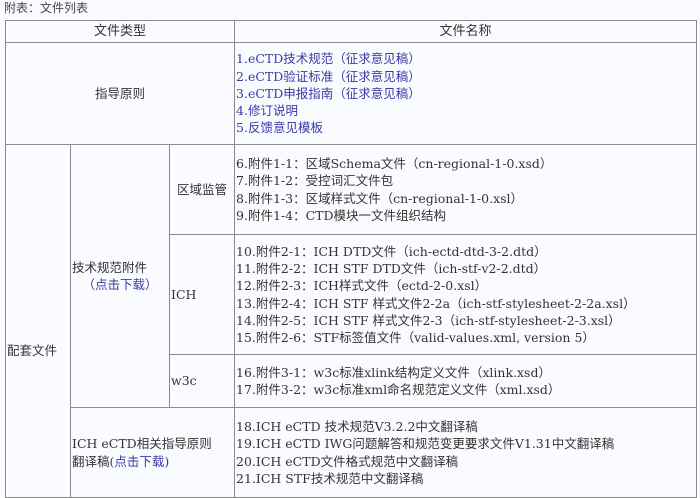 This screenshot has height=498, width=700. Describe the element at coordinates (120, 276) in the screenshot. I see `tech-spec-cell: 技术规范附件 （点击下载）` at that location.